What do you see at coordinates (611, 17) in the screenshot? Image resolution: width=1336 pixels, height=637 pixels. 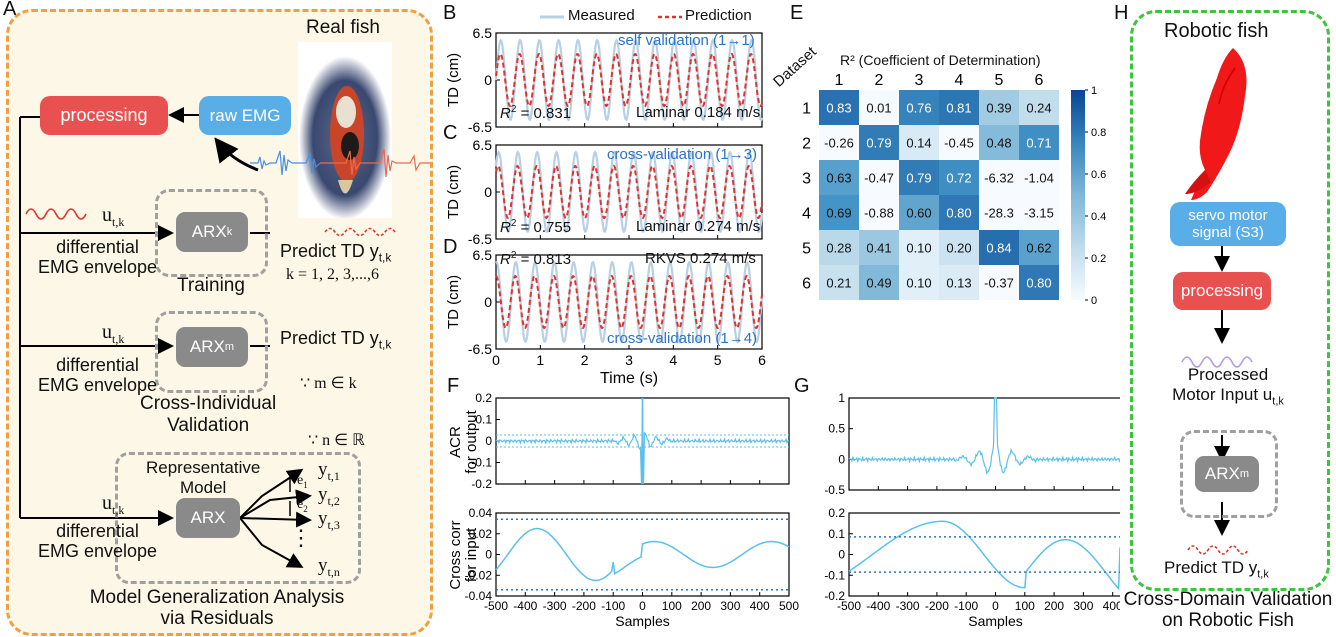 I see `td-legend` at bounding box center [611, 17].